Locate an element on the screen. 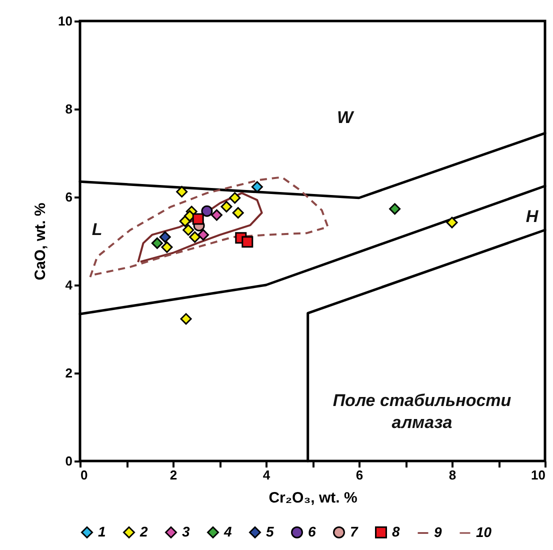 This screenshot has width=553, height=550. x-tick-label: 8 is located at coordinates (452, 475).